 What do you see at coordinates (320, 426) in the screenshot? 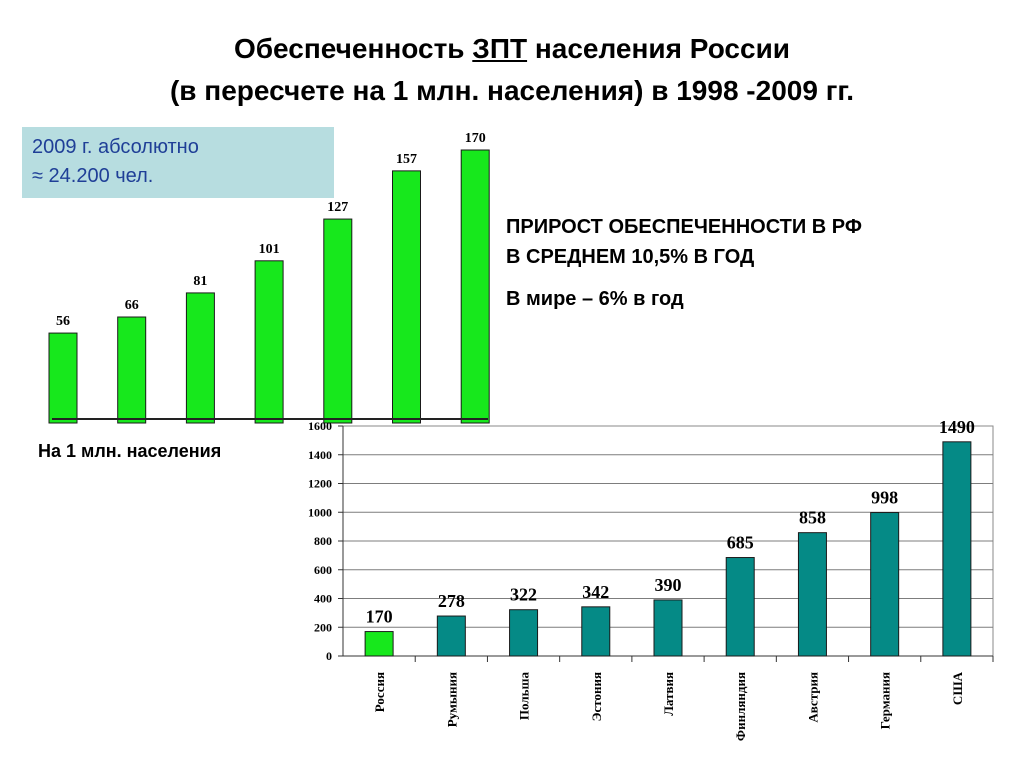
I see `y-tick-label: 1600` at bounding box center [320, 426].